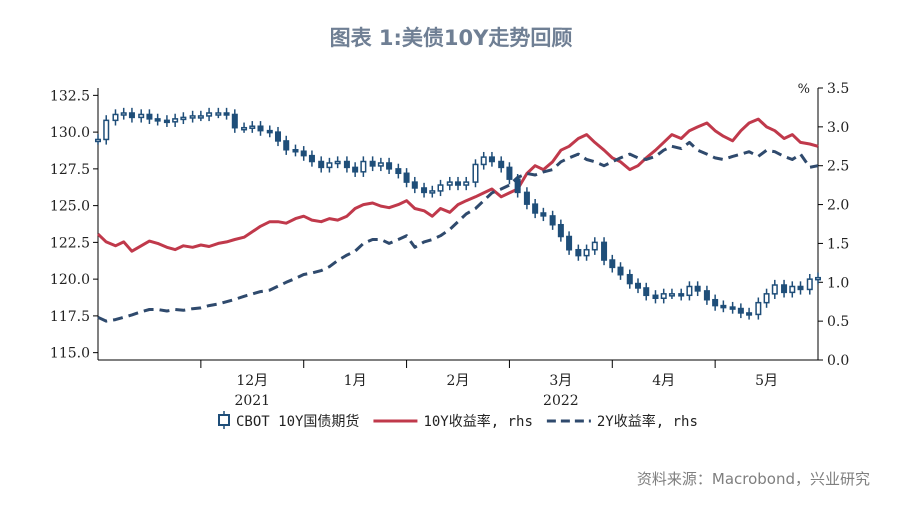 The height and width of the screenshot is (513, 902). Describe the element at coordinates (622, 421) in the screenshot. I see `legend-item: 2Y收益率, rhs` at that location.